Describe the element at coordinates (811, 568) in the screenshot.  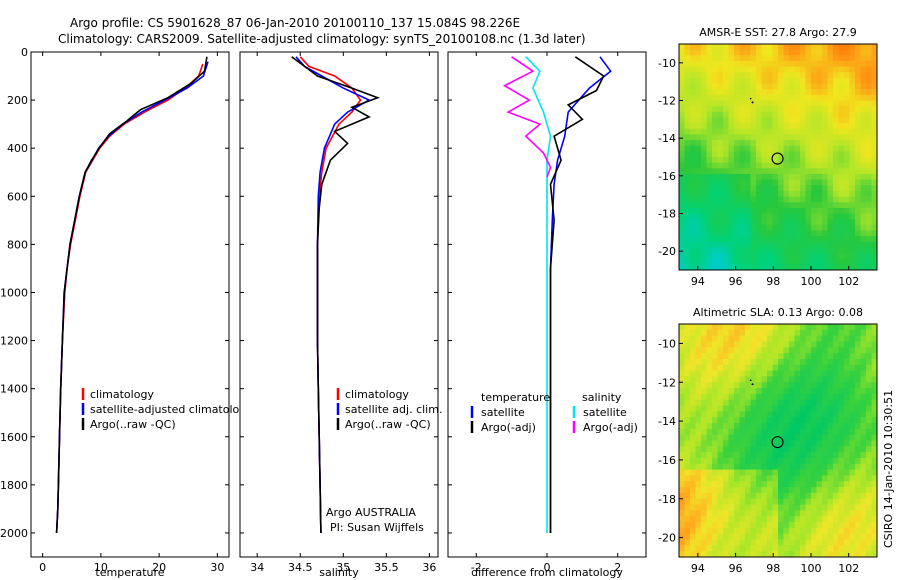
I see `x-tick-label: 100` at that location.